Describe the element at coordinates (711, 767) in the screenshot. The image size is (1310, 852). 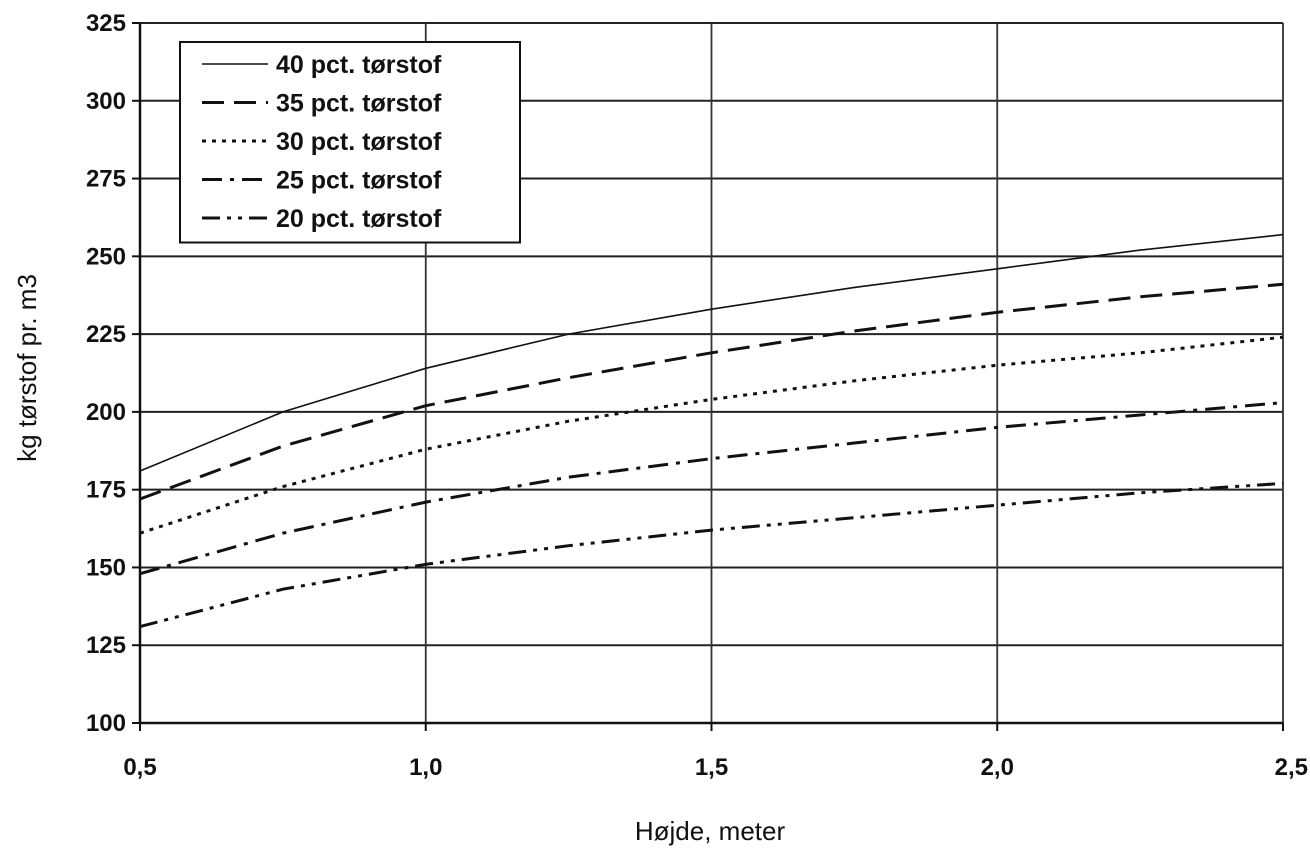
I see `x-tick-label: 1,5` at that location.